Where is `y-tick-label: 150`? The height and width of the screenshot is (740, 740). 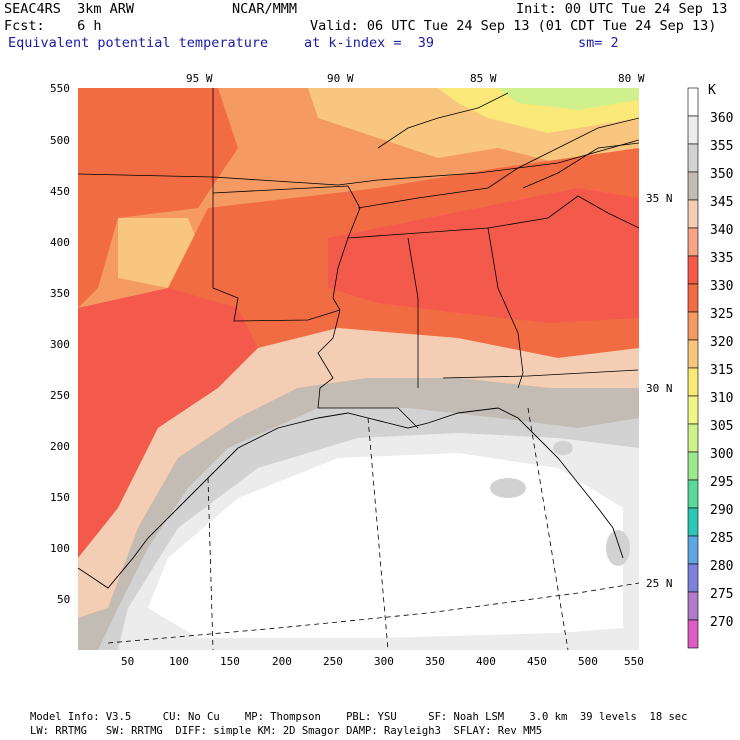 y-tick-label: 150 is located at coordinates (60, 497).